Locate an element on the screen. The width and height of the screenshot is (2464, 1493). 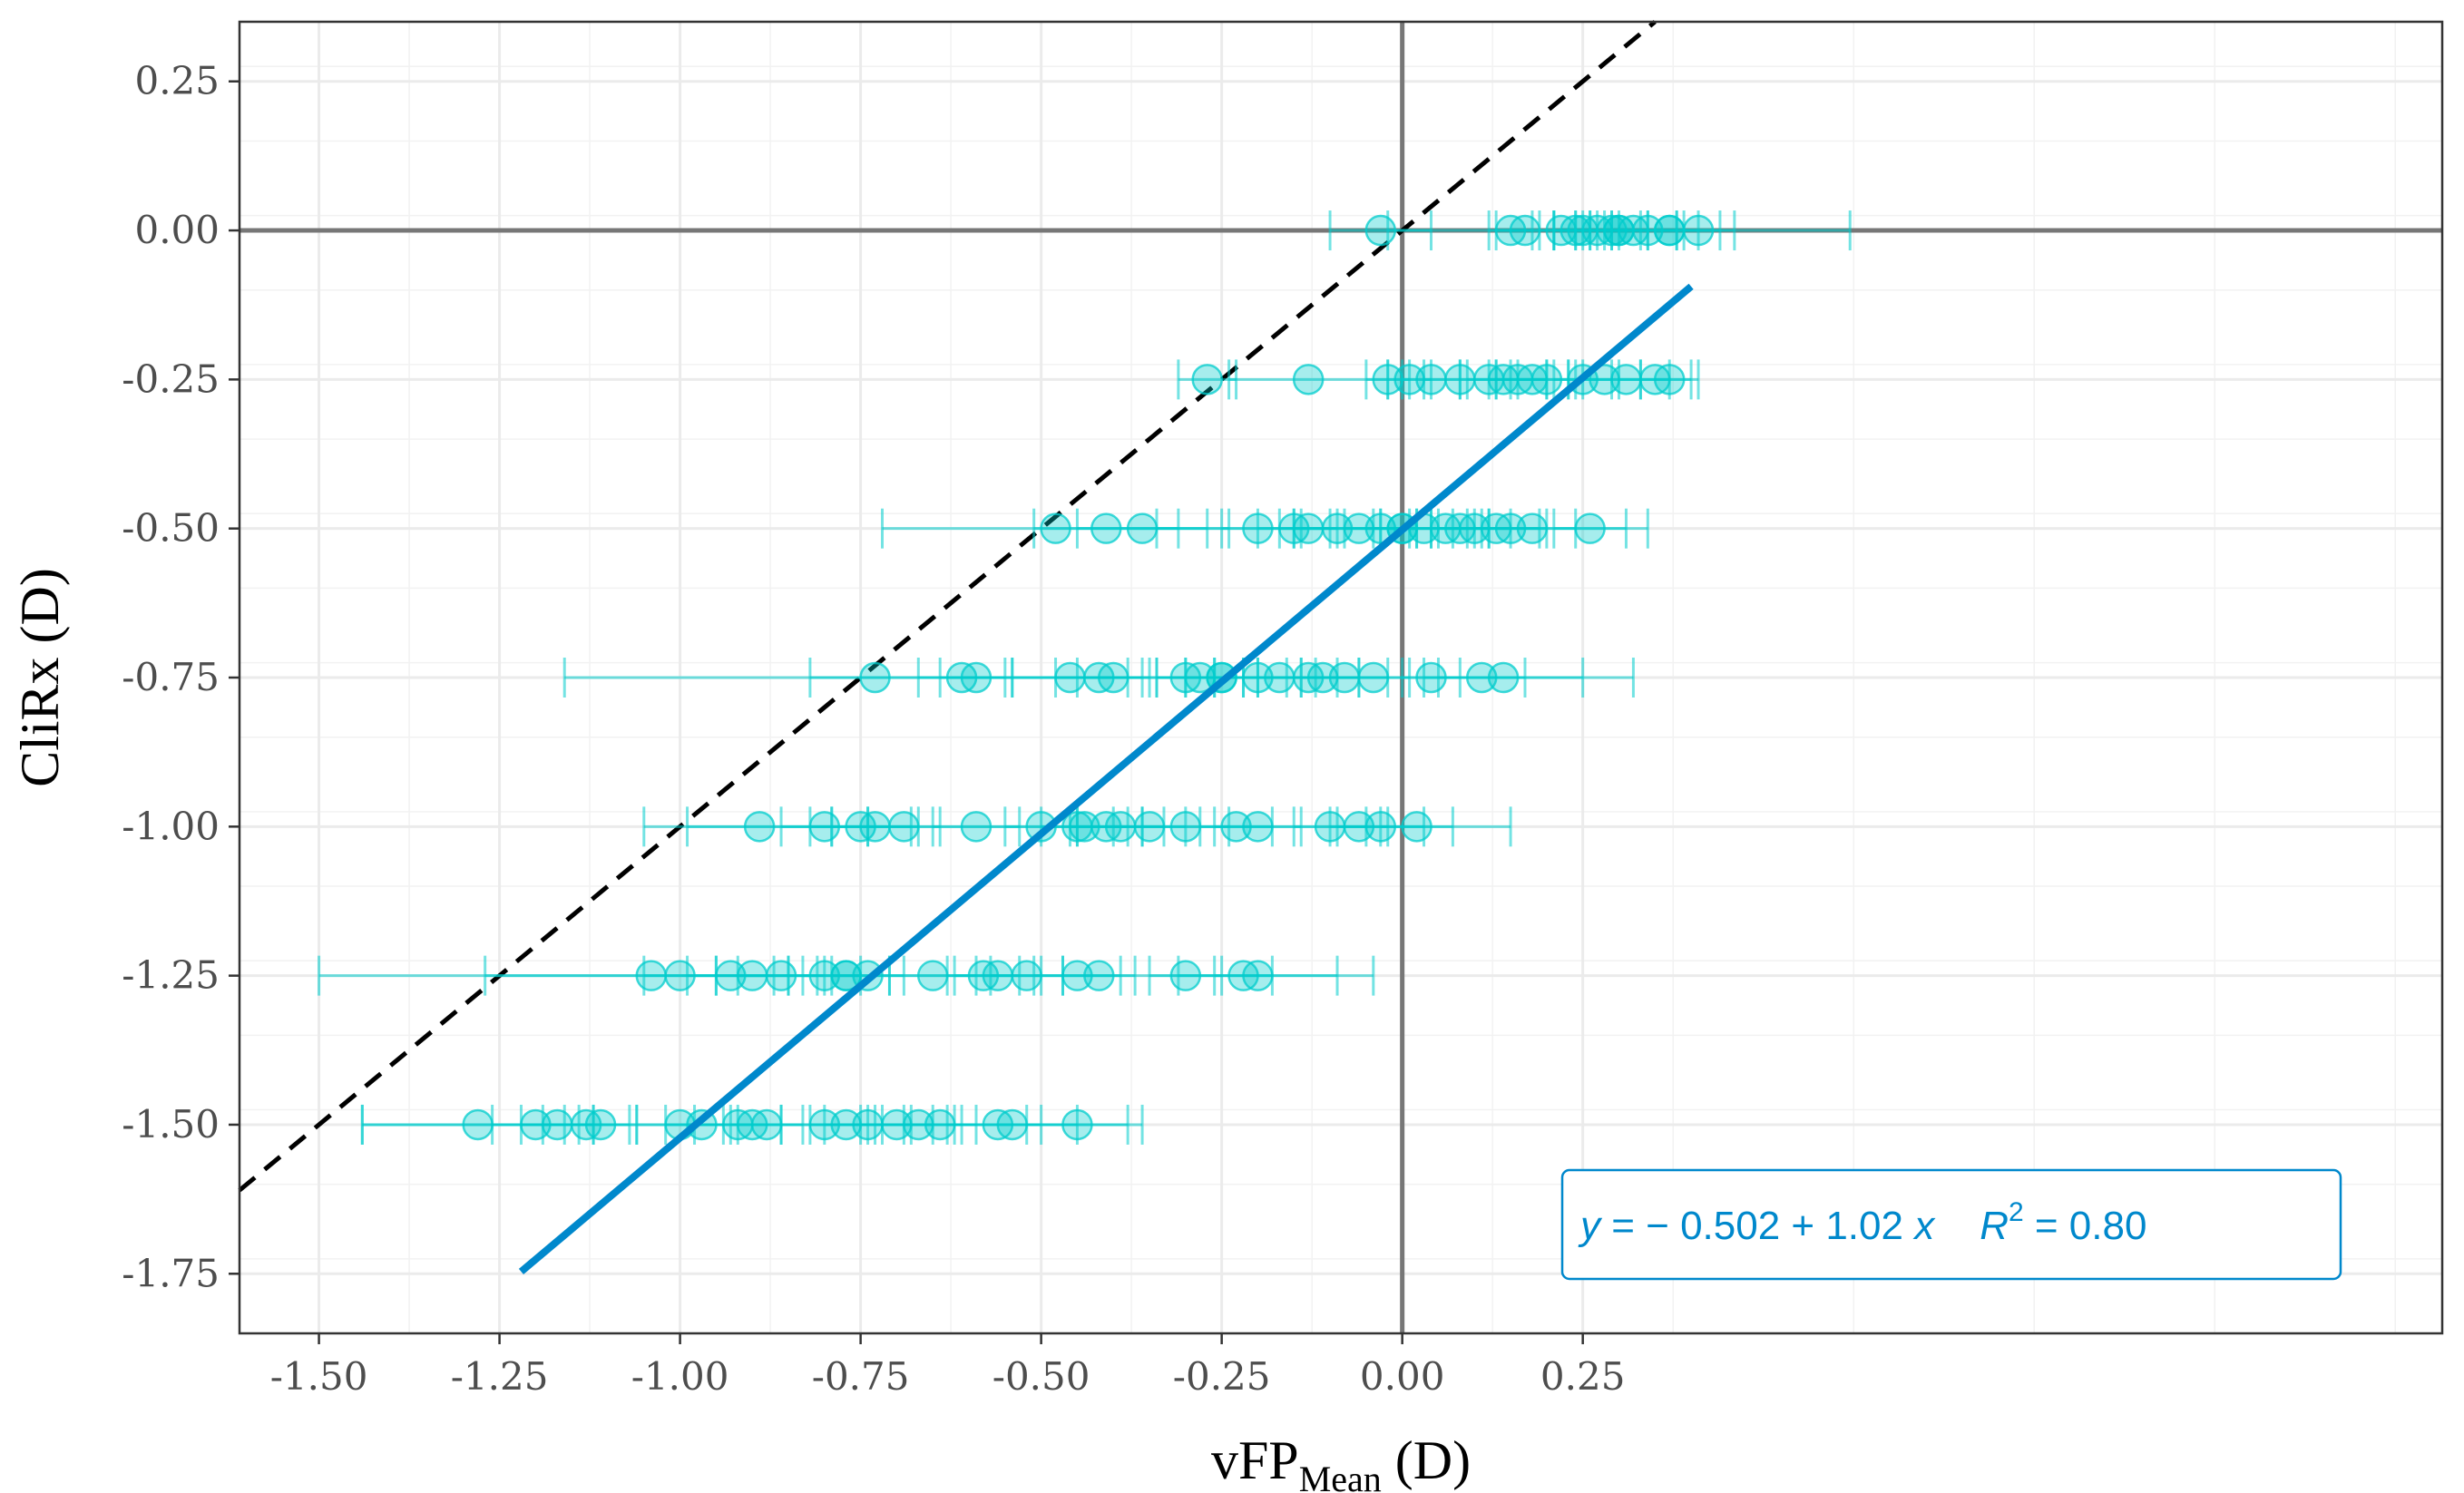
eq-r: R is located at coordinates (1994, 1226).